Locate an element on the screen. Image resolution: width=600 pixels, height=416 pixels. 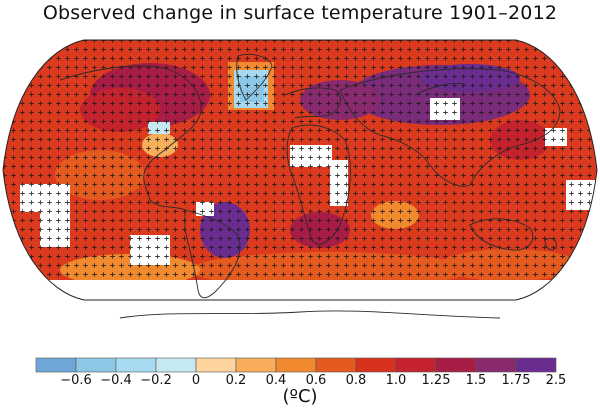
colorbar-tick-label: −0.4 is located at coordinates (116, 380).